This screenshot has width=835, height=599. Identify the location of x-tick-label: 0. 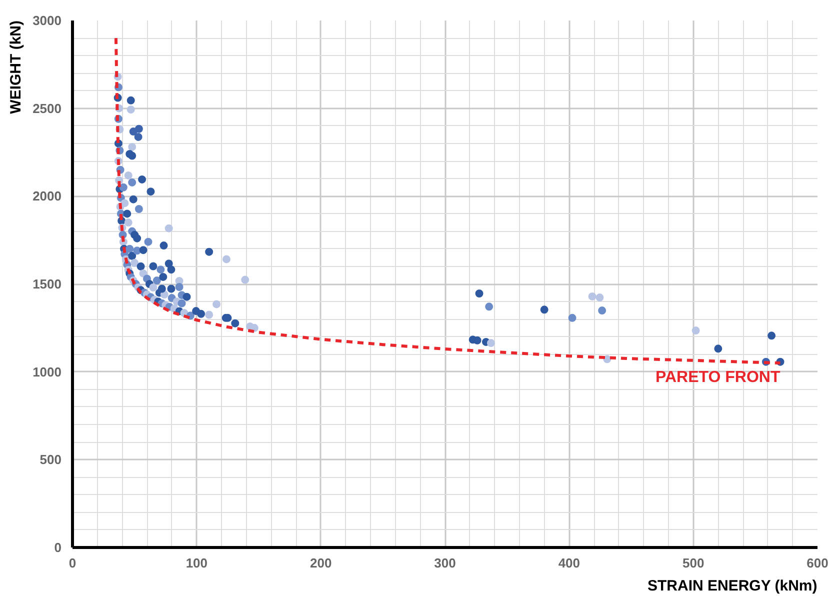
(72, 563).